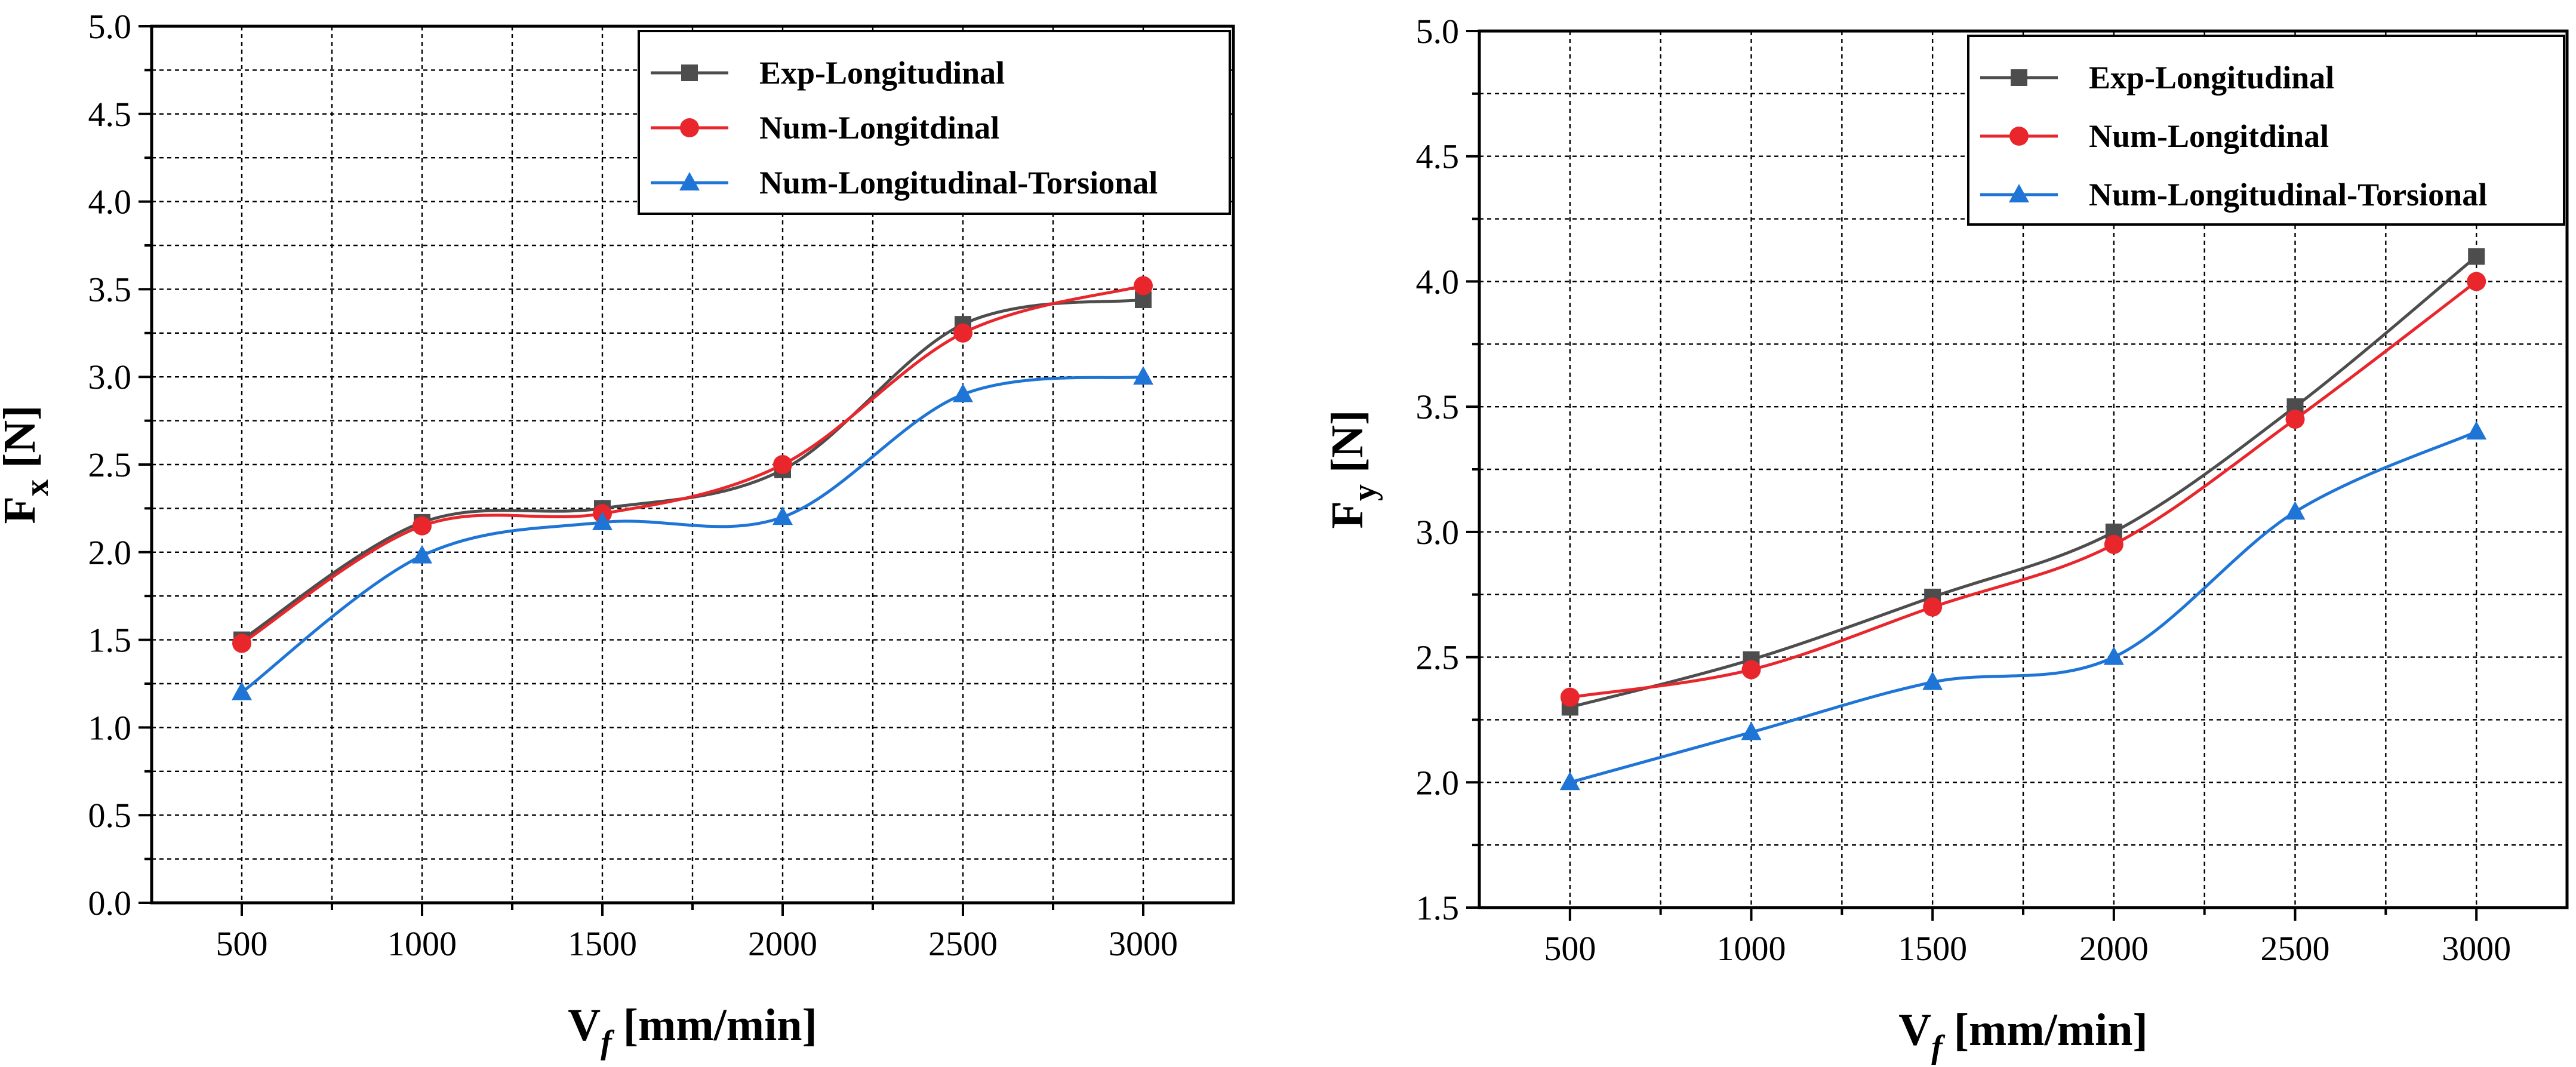  Describe the element at coordinates (1364, 492) in the screenshot. I see `y-axis-title-subscript: y` at that location.